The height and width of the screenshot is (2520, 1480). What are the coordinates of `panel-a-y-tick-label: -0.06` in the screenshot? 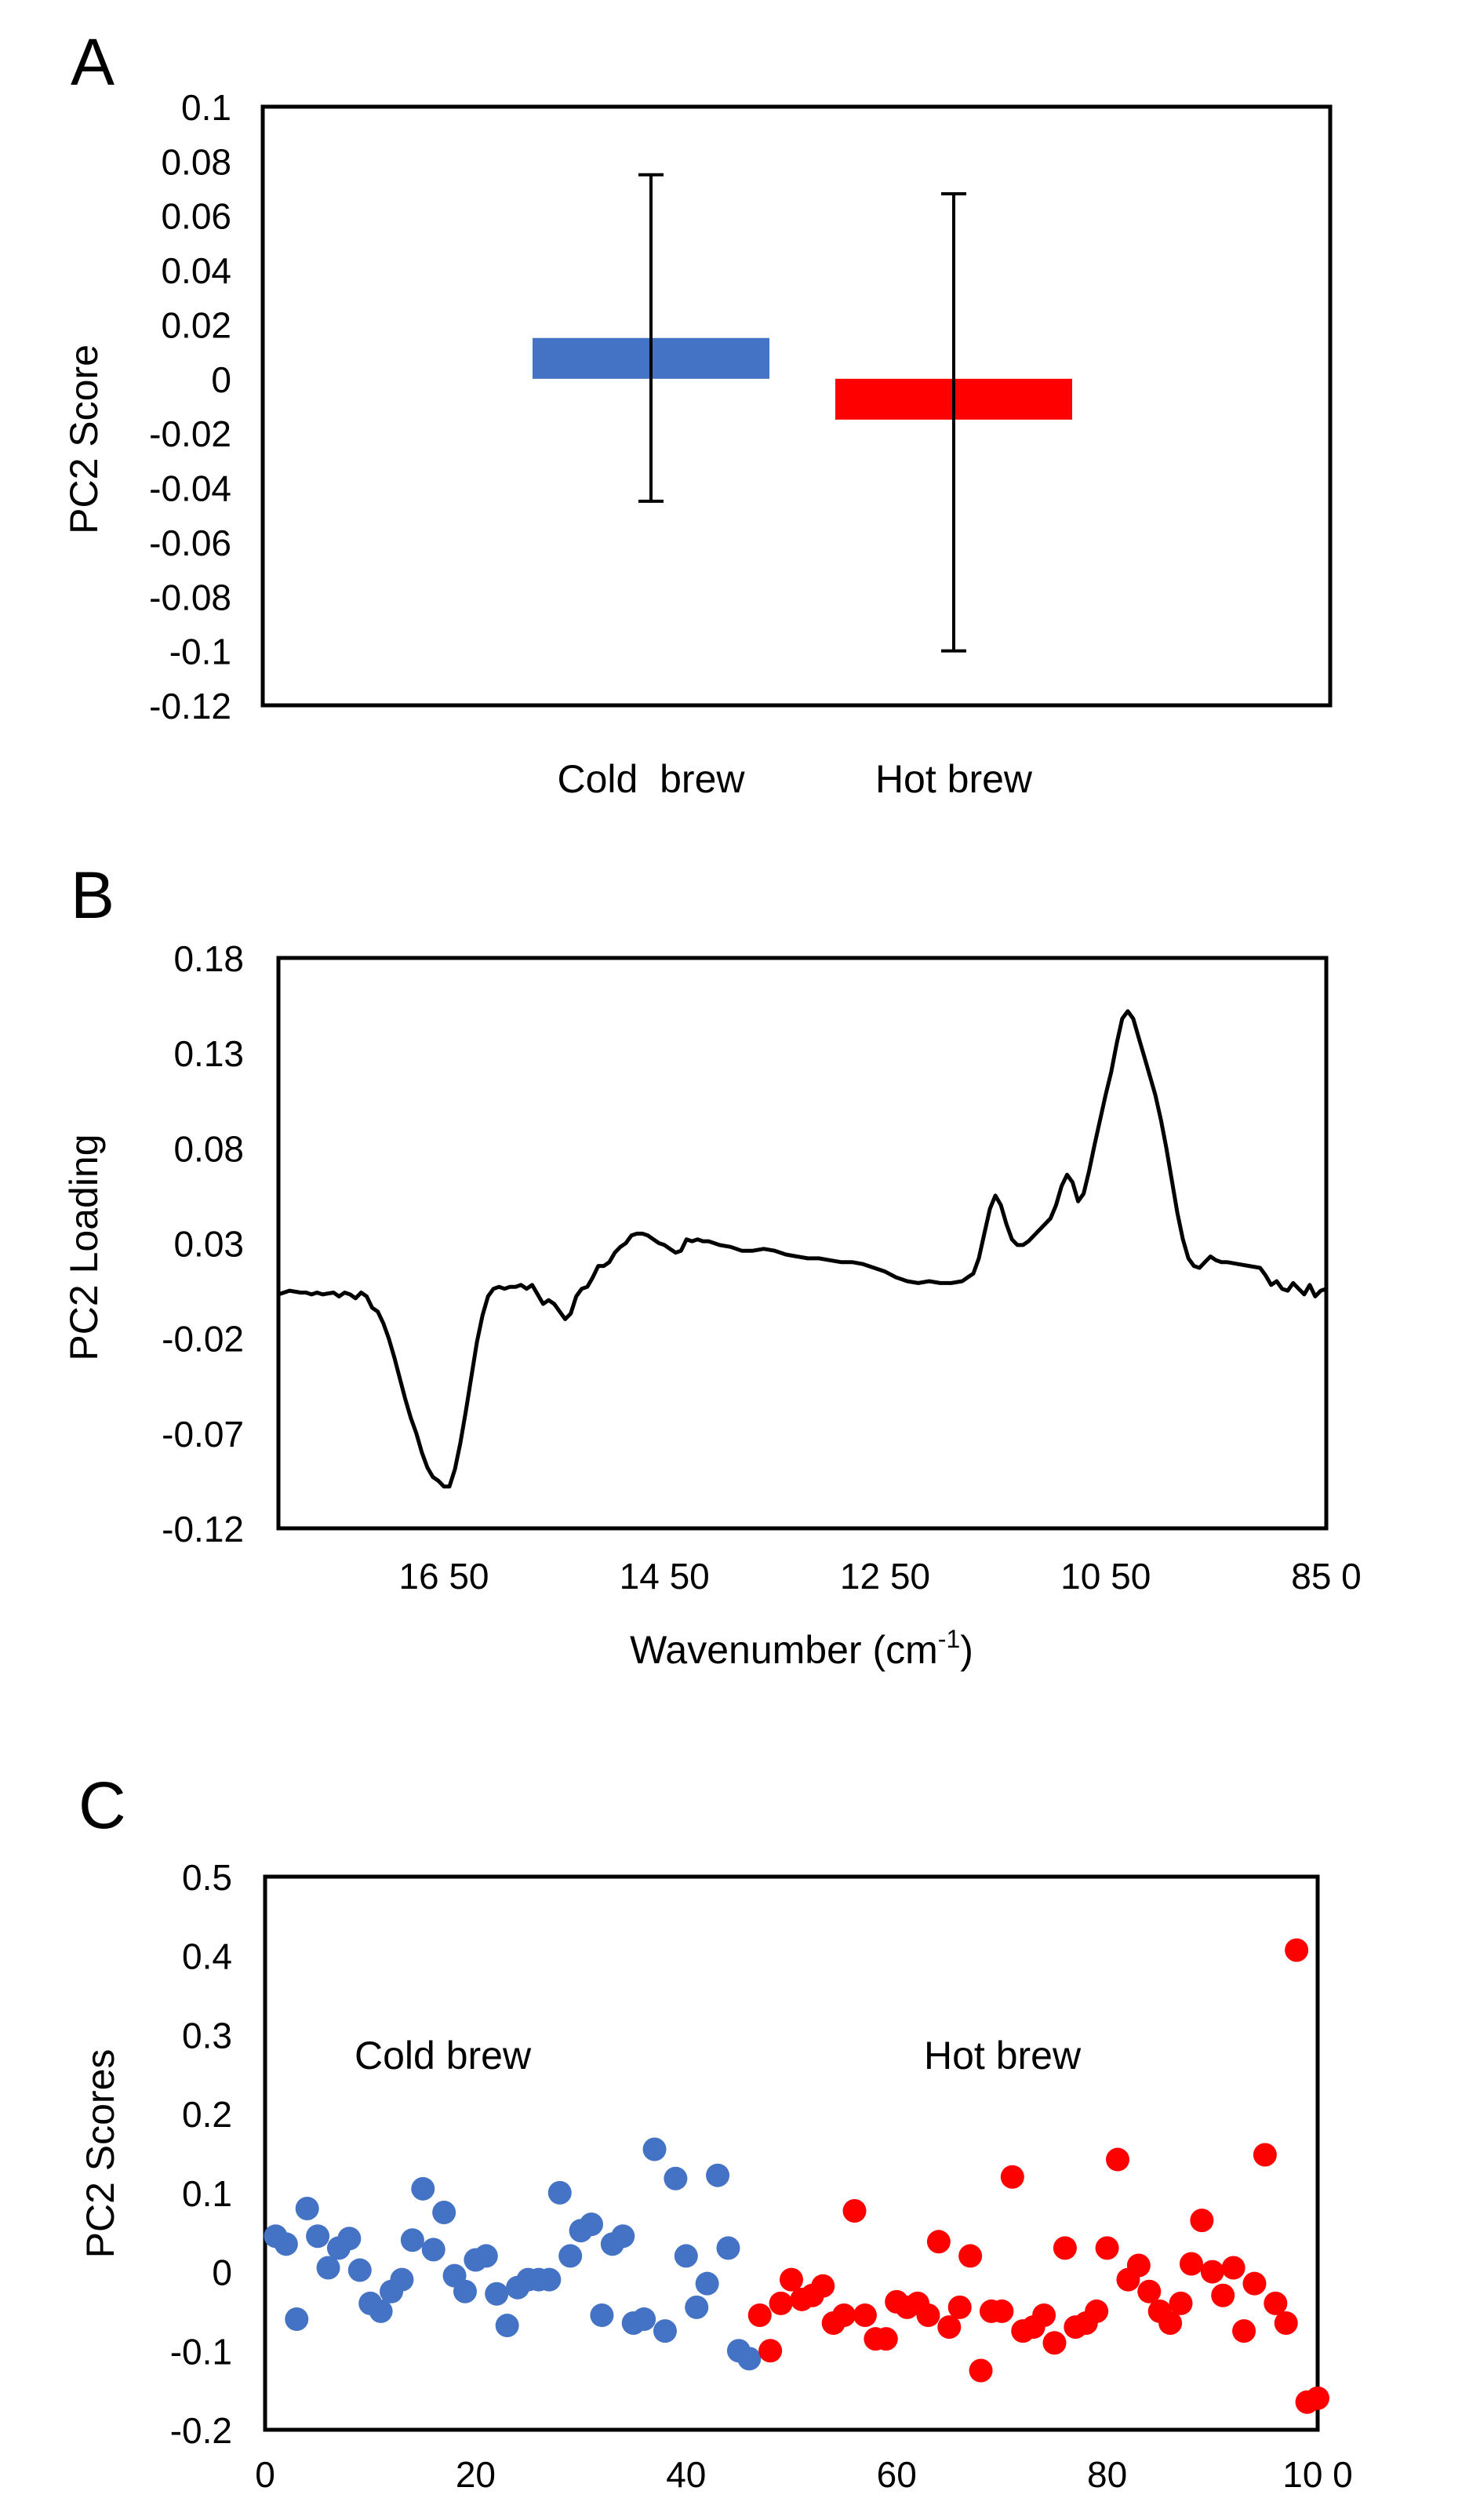 It's located at (190, 543).